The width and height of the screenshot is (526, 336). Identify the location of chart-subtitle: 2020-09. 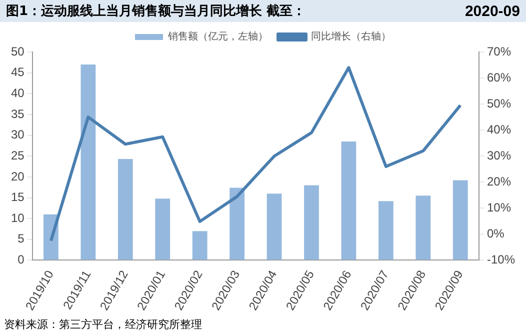
(492, 11).